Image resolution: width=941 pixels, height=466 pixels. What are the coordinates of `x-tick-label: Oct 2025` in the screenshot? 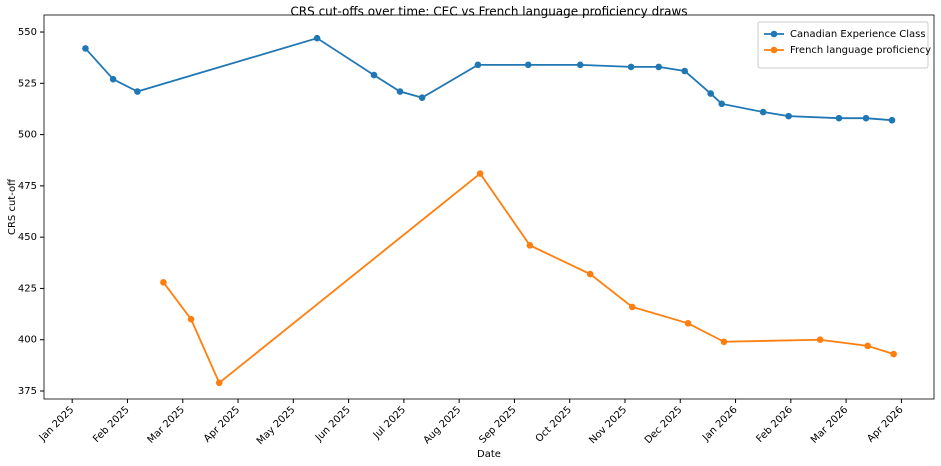 It's located at (554, 424).